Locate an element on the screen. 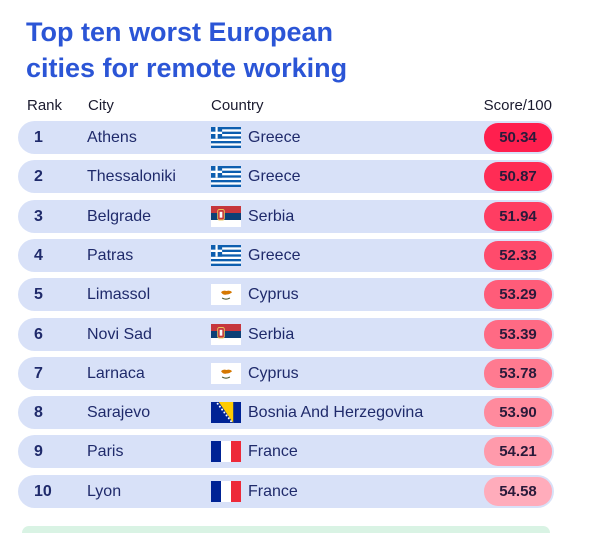 This screenshot has height=533, width=609. city-cell: Larnaca is located at coordinates (116, 373).